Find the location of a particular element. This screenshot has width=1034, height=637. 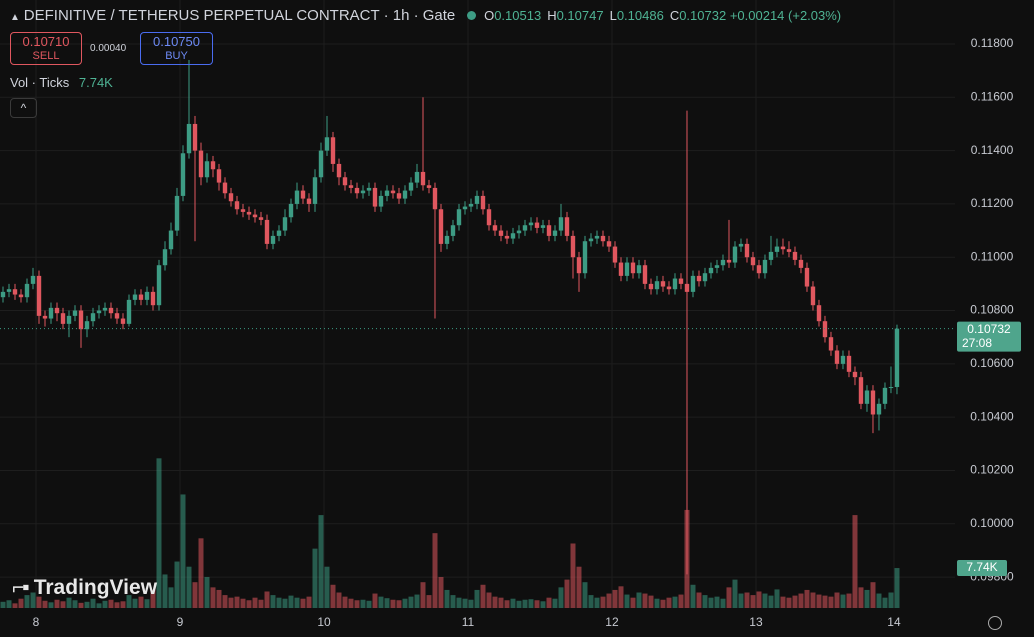

buy-button: 0.10750 BUY is located at coordinates (176, 48).